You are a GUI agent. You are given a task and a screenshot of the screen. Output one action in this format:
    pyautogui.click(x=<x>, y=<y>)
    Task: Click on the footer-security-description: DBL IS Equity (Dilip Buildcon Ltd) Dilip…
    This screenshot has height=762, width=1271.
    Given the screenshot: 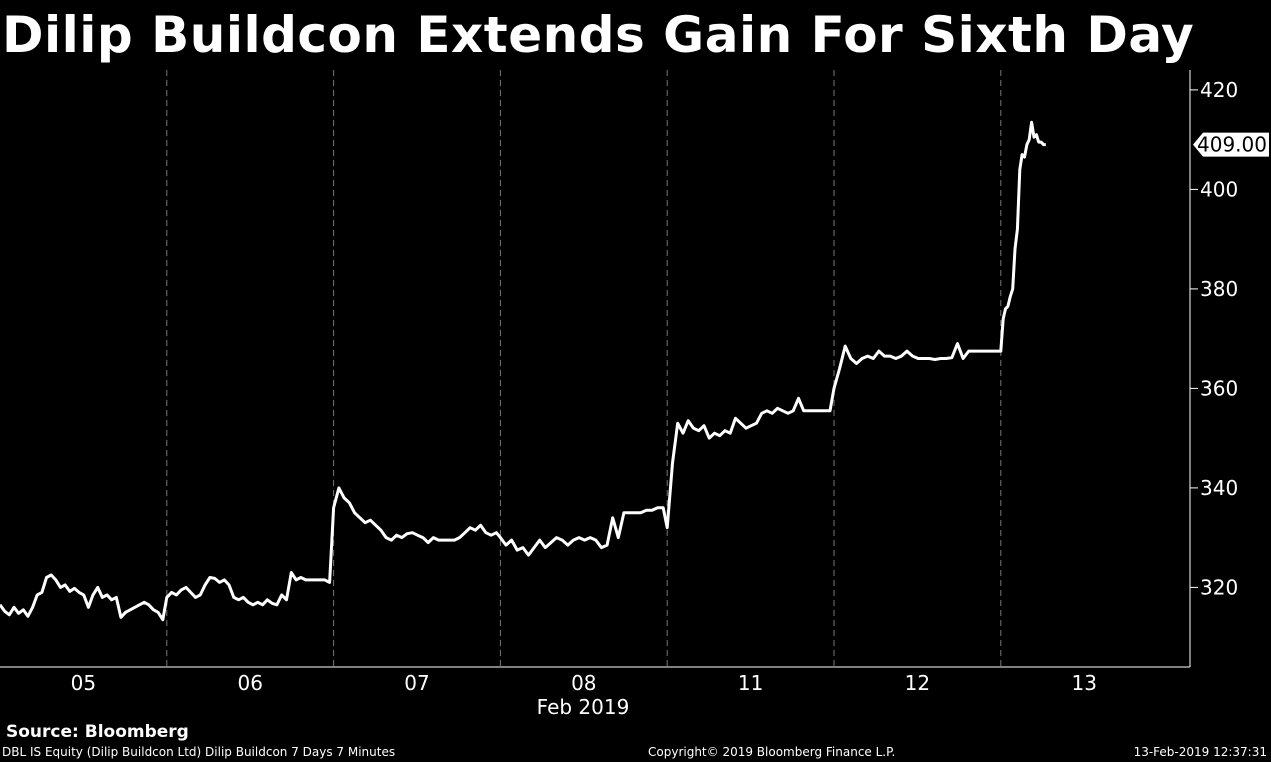 What is the action you would take?
    pyautogui.click(x=199, y=752)
    